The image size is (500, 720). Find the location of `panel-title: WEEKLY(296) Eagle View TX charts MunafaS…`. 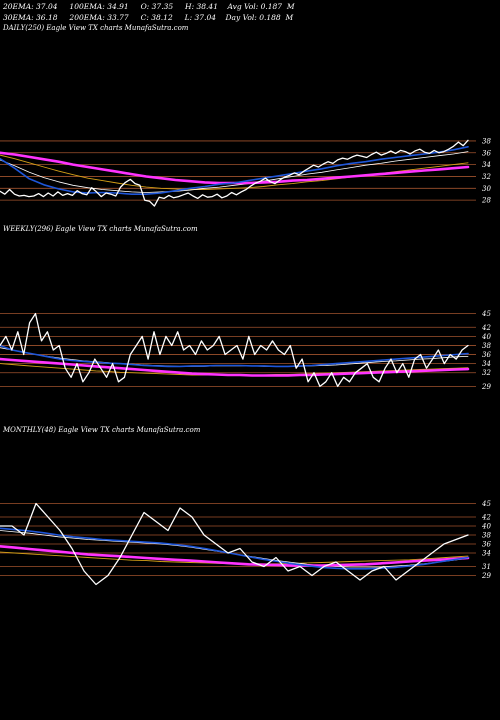

panel-title: WEEKLY(296) Eagle View TX charts MunafaS… is located at coordinates (100, 229).